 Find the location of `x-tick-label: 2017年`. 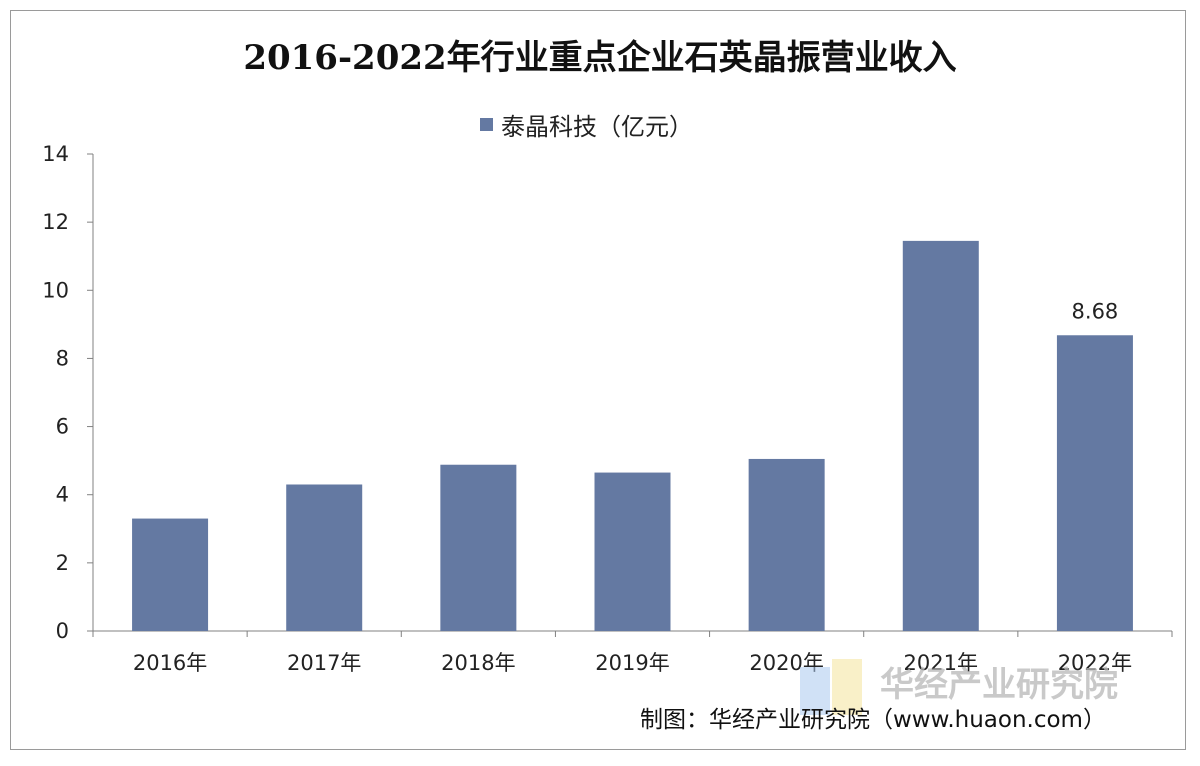

x-tick-label: 2017年 is located at coordinates (324, 663).